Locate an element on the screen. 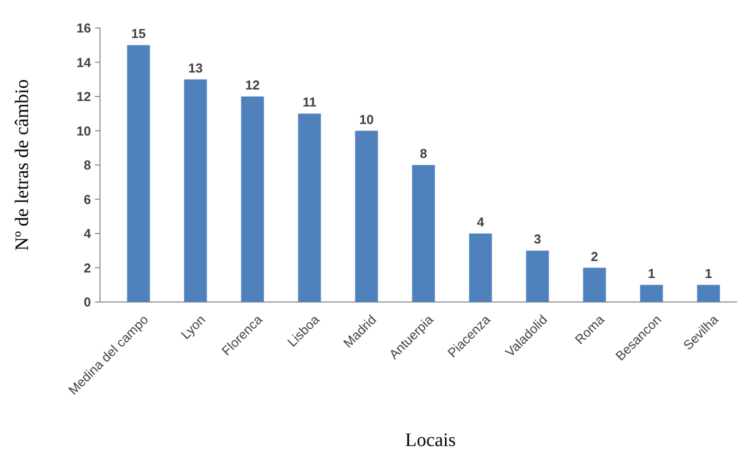 This screenshot has width=741, height=456. data-label: 2 is located at coordinates (594, 256).